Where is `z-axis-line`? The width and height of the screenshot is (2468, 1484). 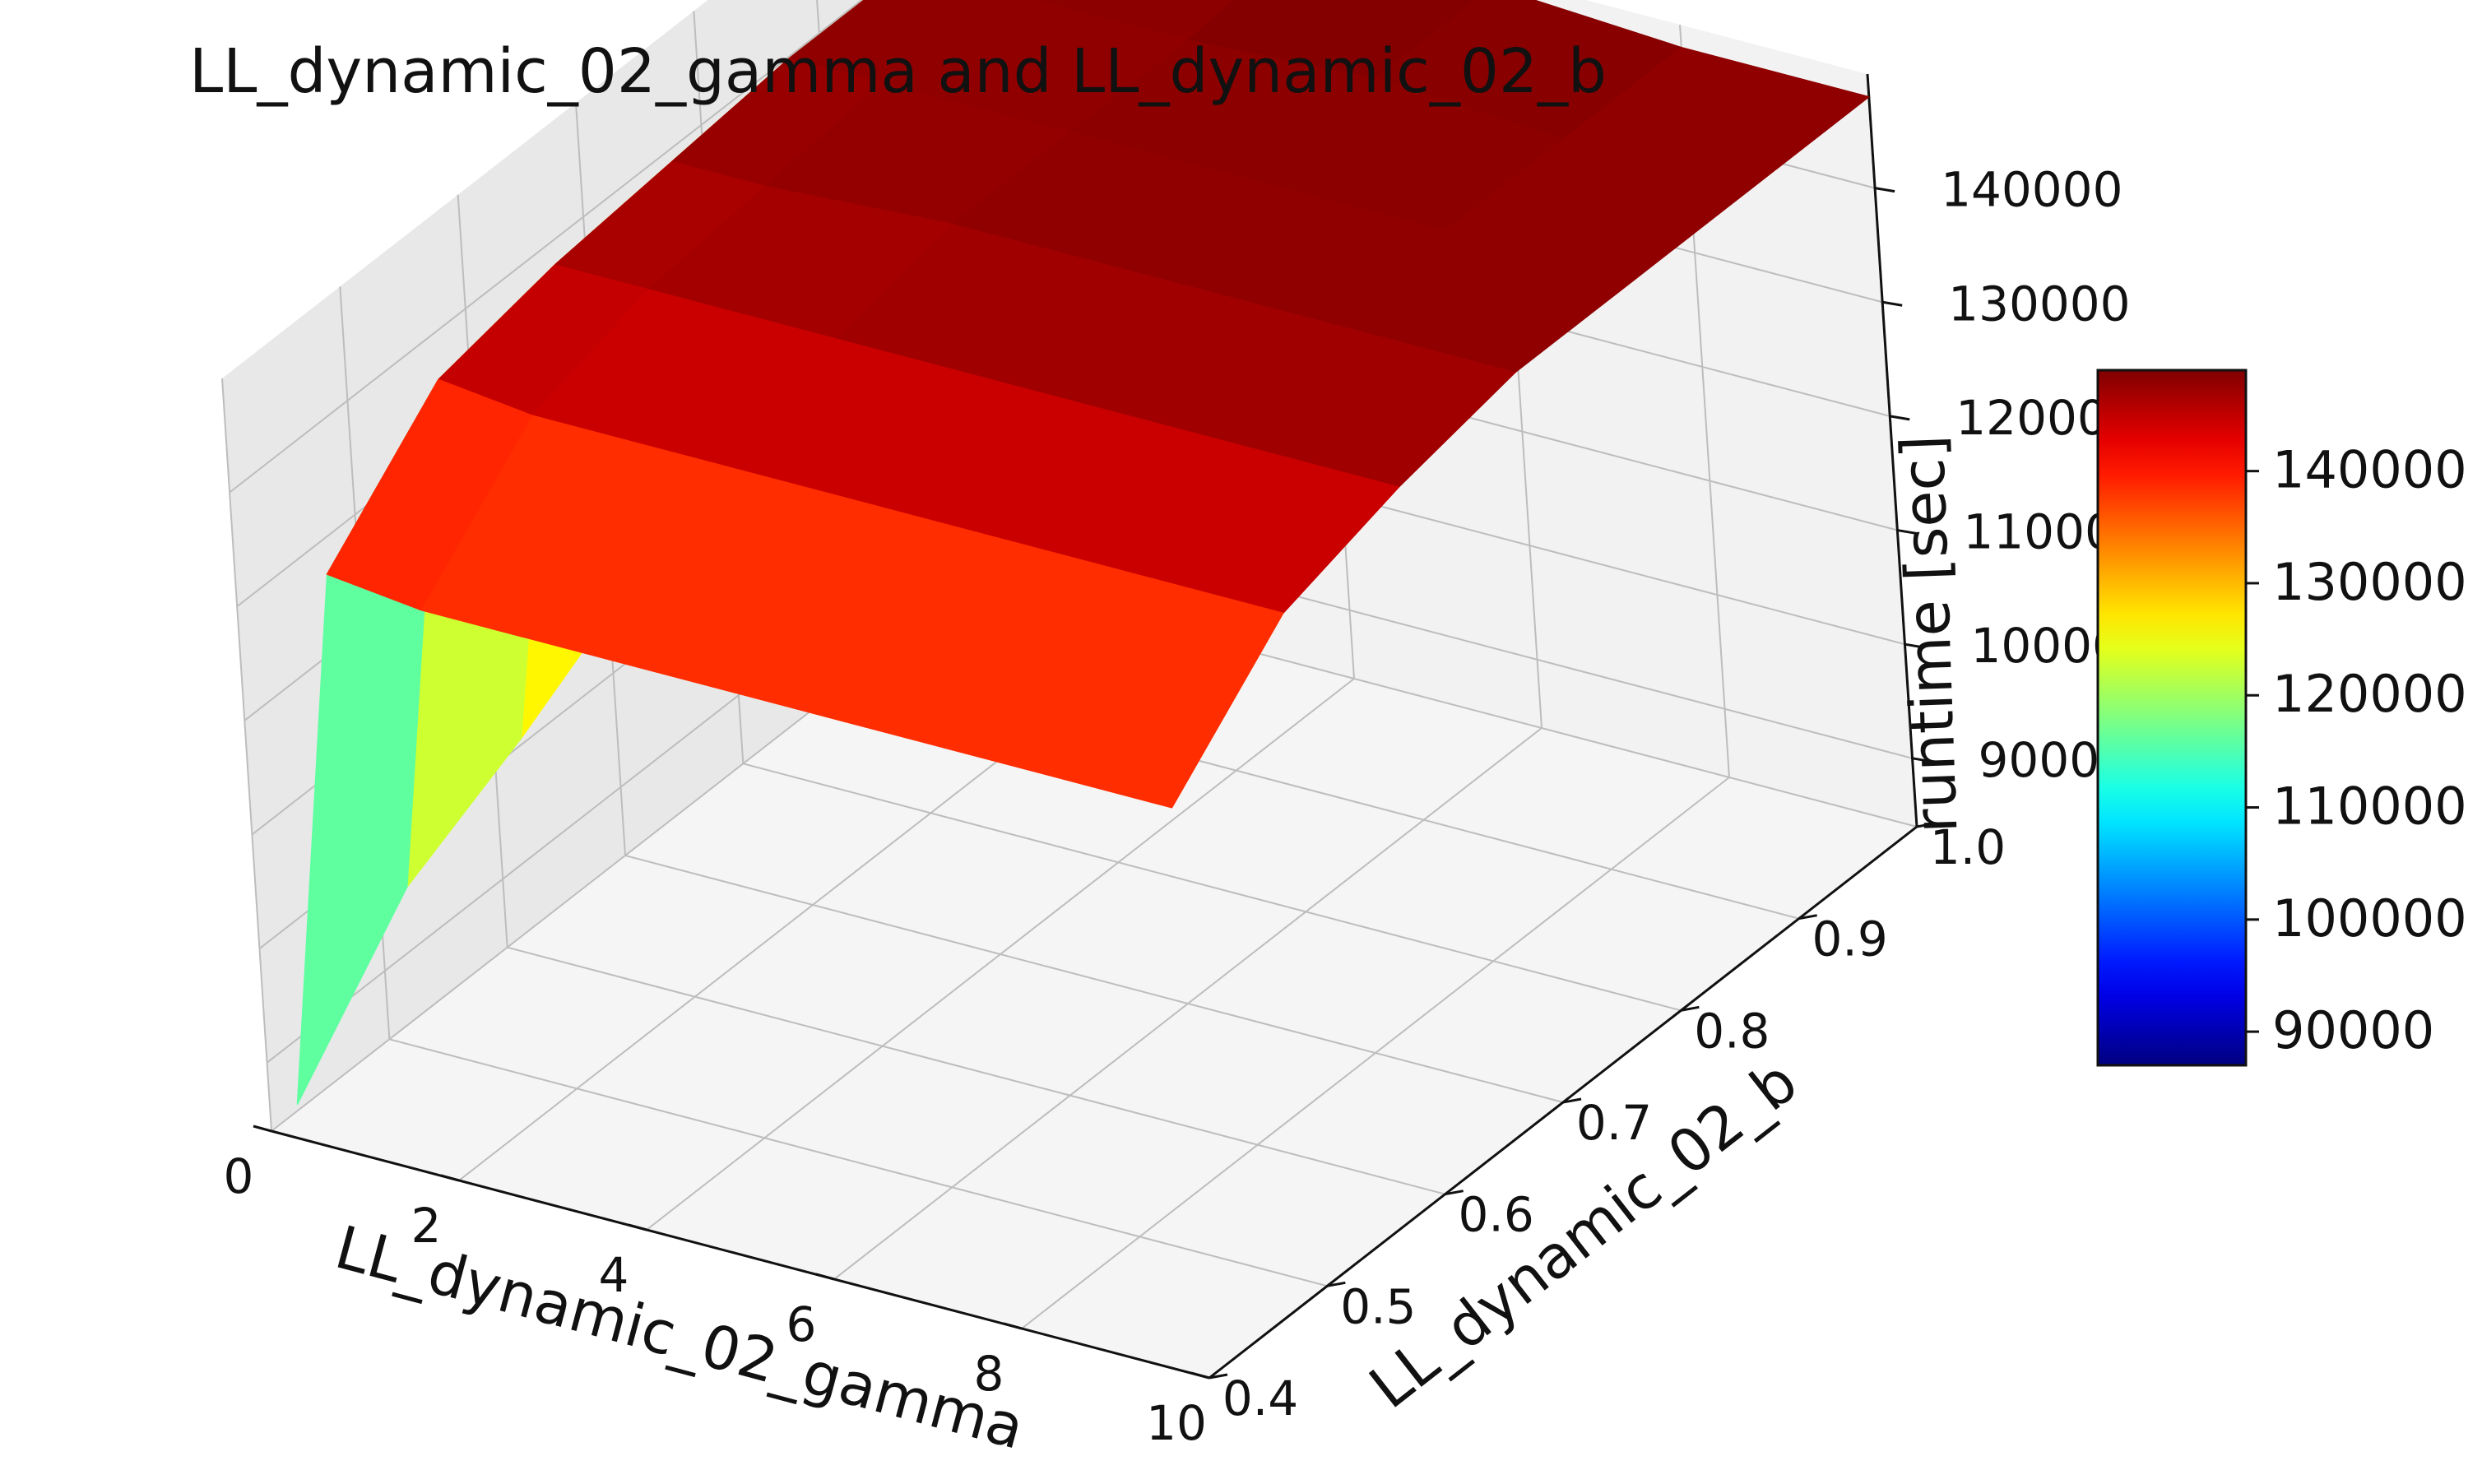 z-axis-line is located at coordinates (1892, 450).